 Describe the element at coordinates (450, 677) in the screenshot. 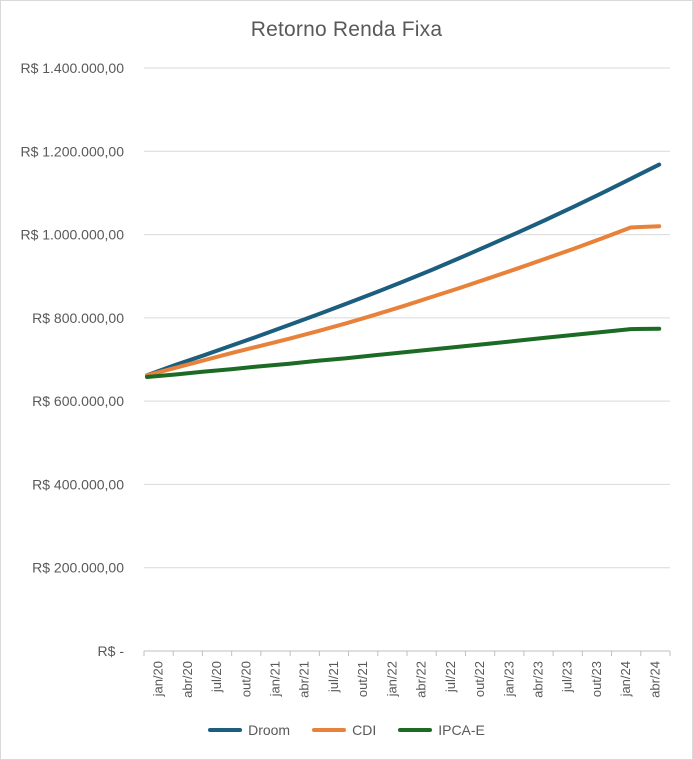

I see `x-tick-label: jul/22` at that location.